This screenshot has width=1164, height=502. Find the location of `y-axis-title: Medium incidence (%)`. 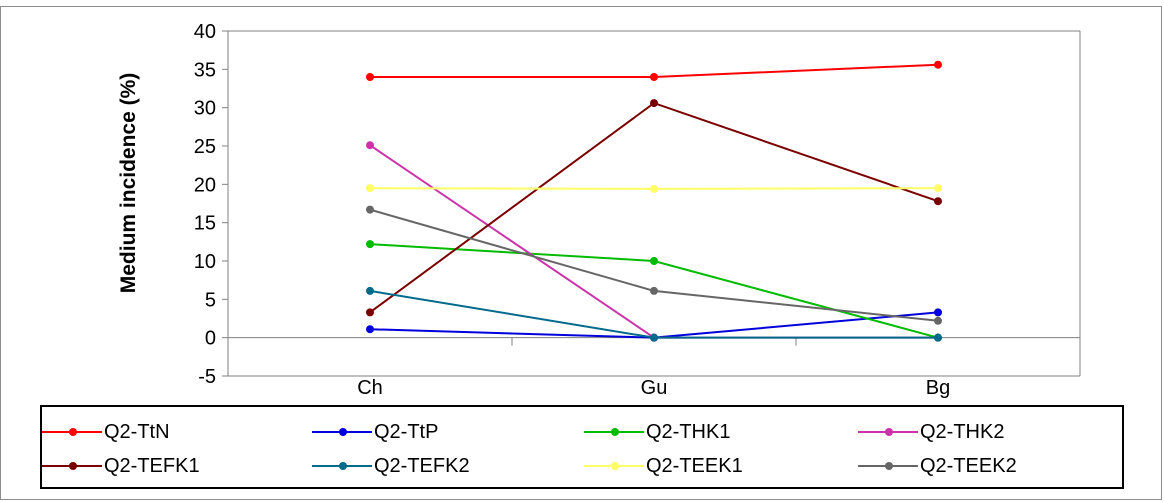

y-axis-title: Medium incidence (%) is located at coordinates (128, 183).